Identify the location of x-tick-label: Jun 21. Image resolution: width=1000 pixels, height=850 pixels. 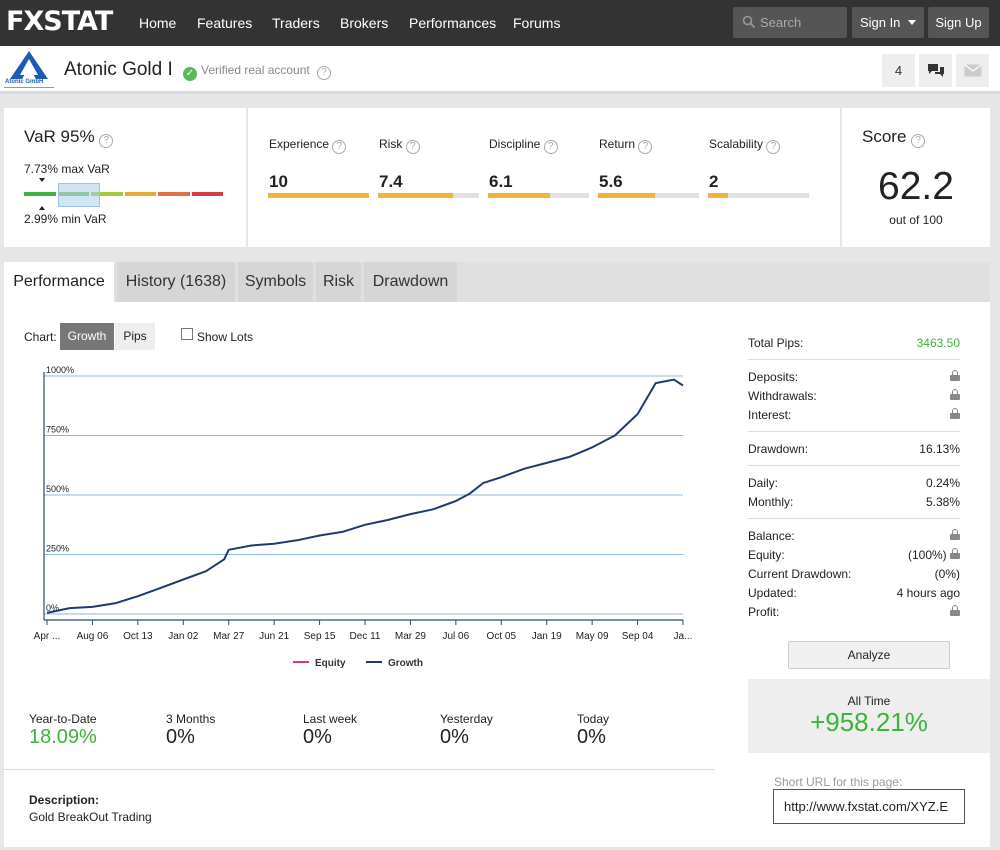
(274, 636).